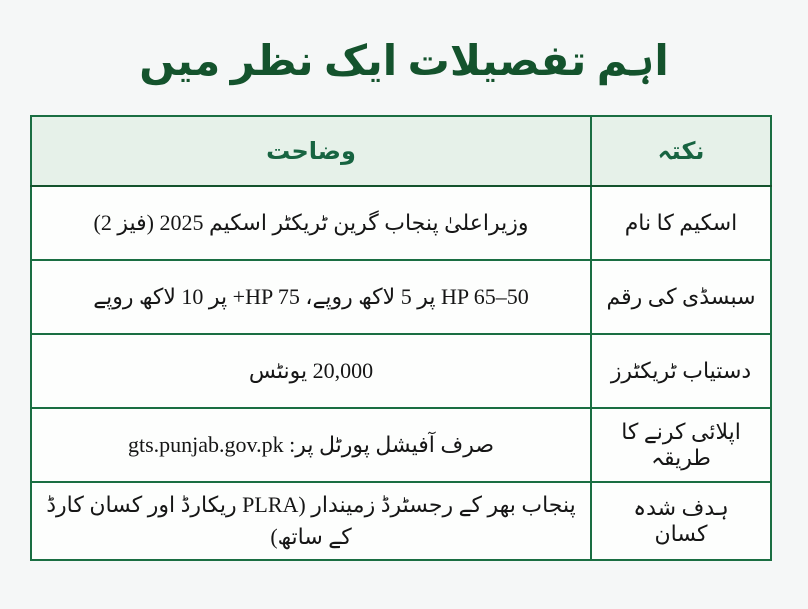  I want to click on table-header-row: نکتہ وضاحت, so click(401, 151).